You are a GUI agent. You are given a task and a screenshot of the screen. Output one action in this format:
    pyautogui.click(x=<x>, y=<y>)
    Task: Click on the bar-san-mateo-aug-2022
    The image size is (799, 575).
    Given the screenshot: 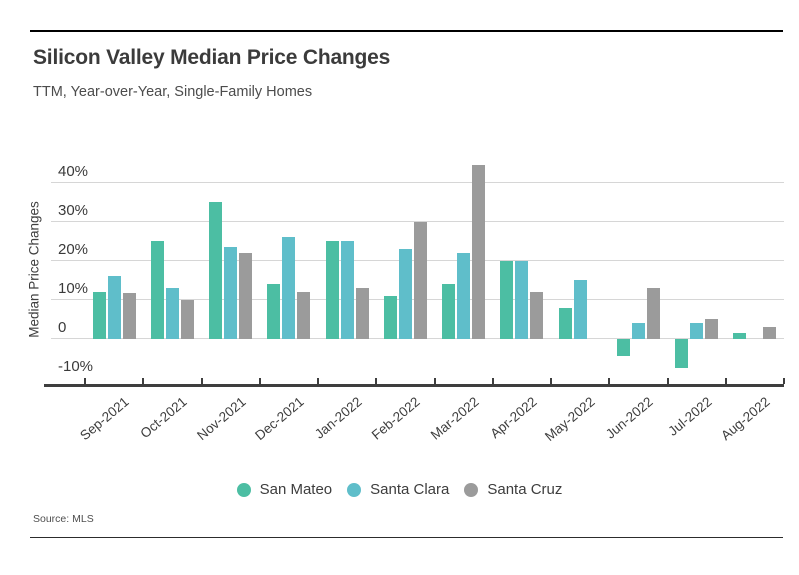 What is the action you would take?
    pyautogui.click(x=740, y=336)
    